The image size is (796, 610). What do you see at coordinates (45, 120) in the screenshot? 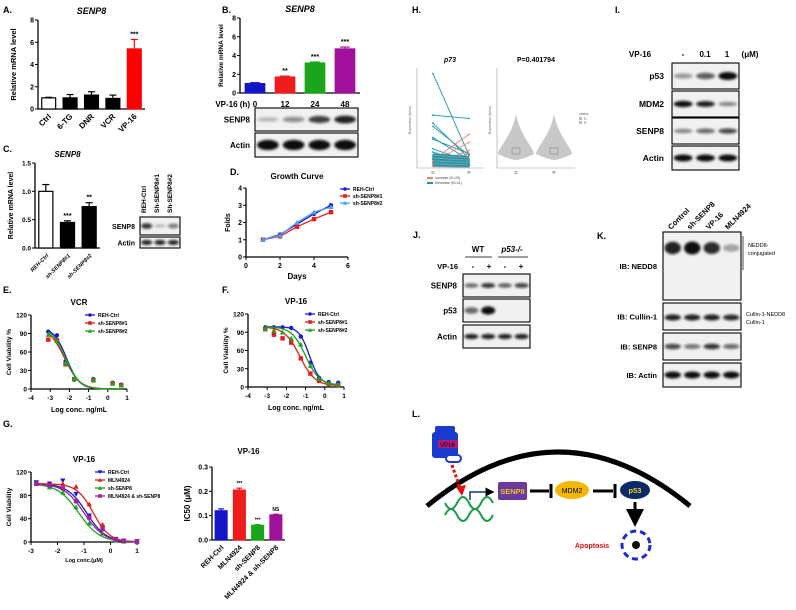
I see `category-label: Ctrl` at bounding box center [45, 120].